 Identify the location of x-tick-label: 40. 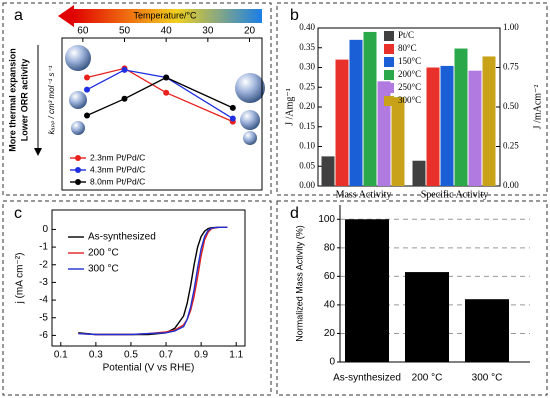
(167, 31).